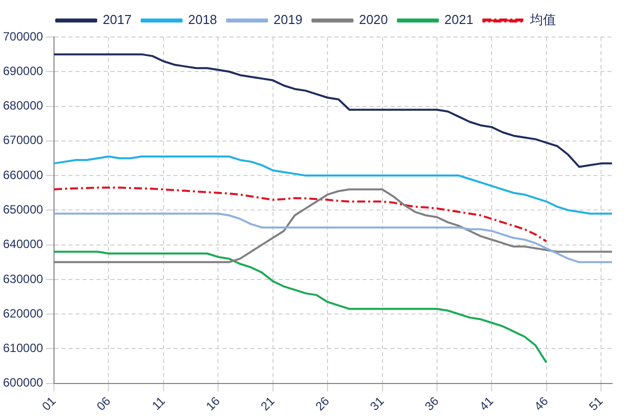 This screenshot has height=417, width=626. I want to click on y-tick-label: 620000, so click(23, 313).